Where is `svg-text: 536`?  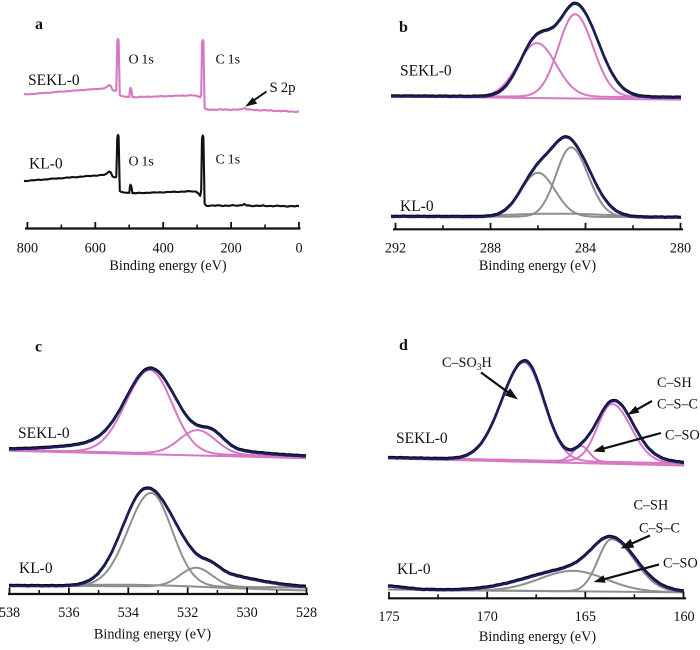 svg-text: 536 is located at coordinates (68, 613).